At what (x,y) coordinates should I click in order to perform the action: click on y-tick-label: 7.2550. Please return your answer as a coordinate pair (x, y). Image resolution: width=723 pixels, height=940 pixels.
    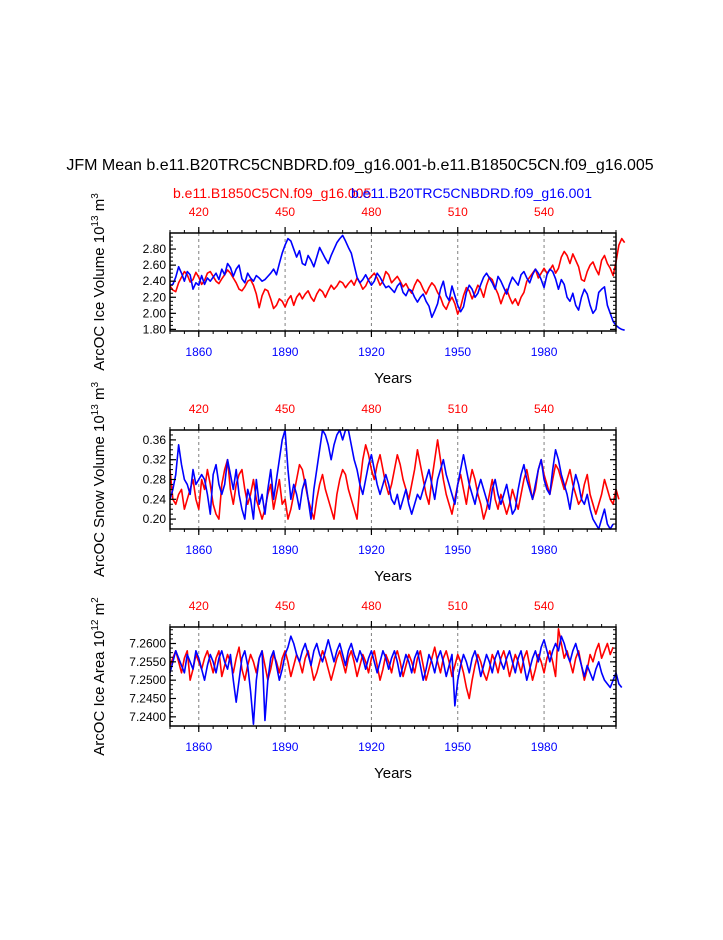
    Looking at the image, I should click on (147, 662).